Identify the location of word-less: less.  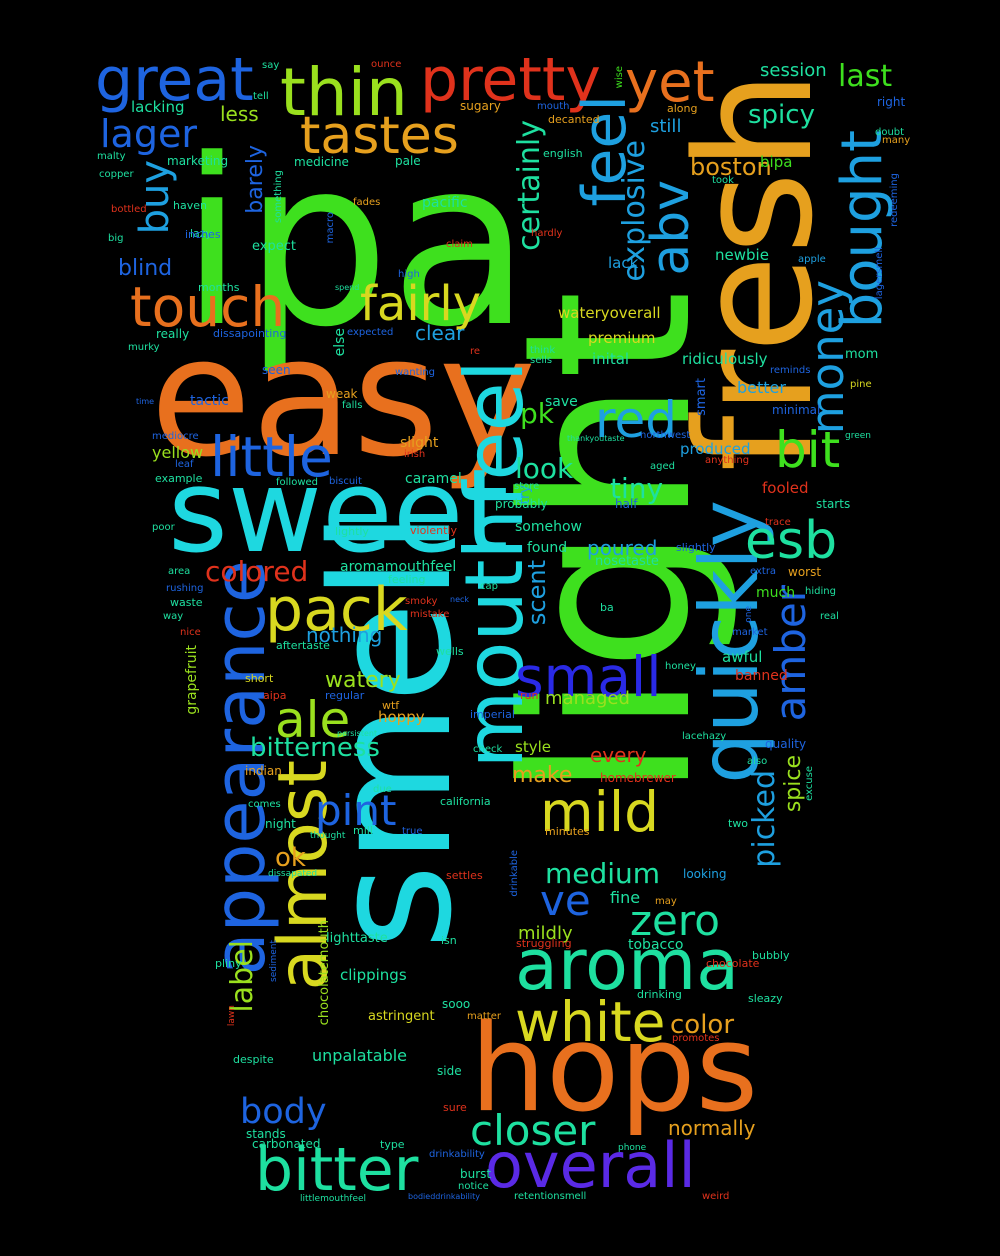
(239, 114).